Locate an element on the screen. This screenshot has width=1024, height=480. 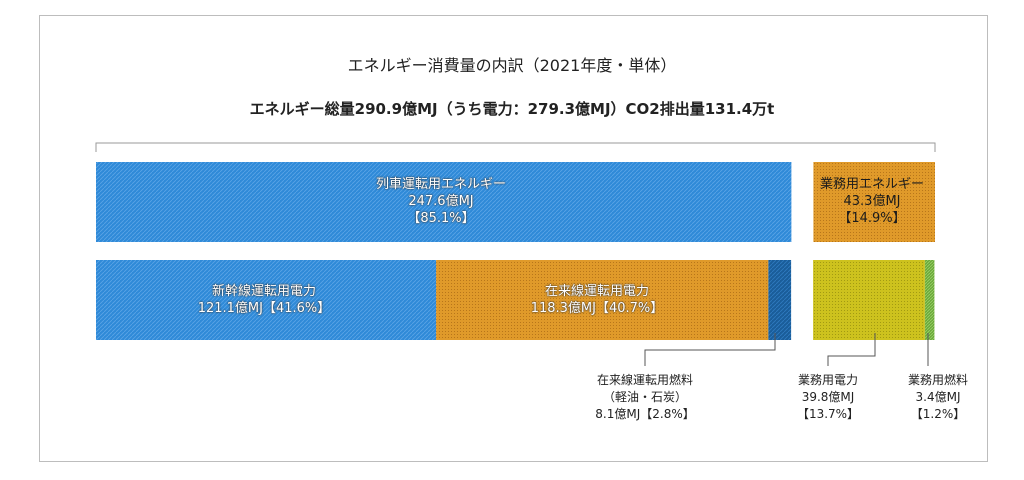
callout-office-power-value: 39.8億MJ is located at coordinates (828, 397).